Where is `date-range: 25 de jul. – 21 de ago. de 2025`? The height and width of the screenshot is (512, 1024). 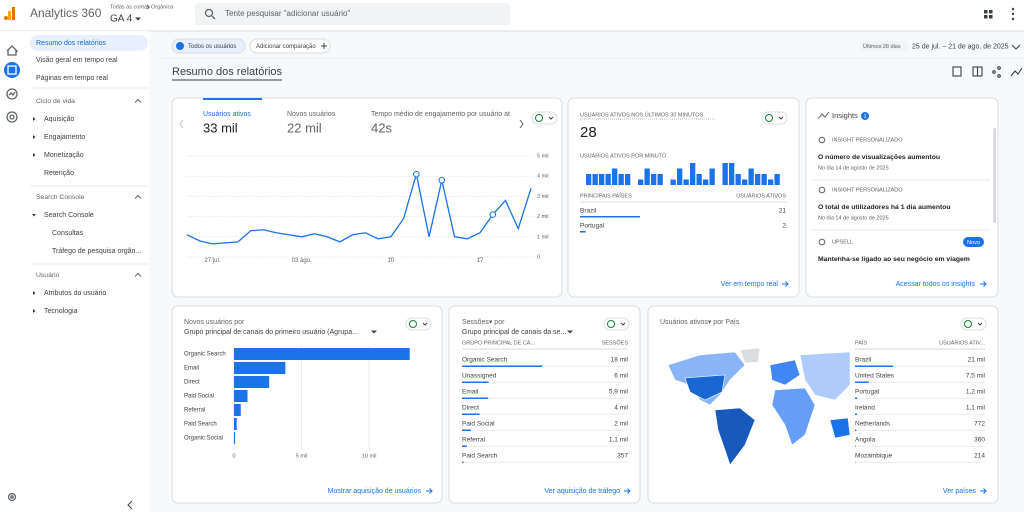 date-range: 25 de jul. – 21 de ago. de 2025 is located at coordinates (960, 46).